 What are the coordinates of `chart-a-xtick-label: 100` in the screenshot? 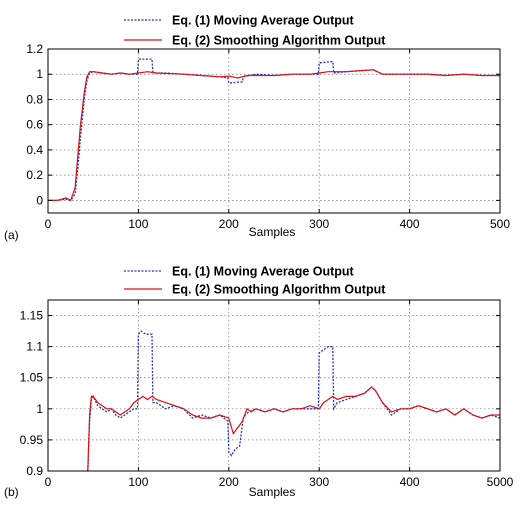 It's located at (138, 224).